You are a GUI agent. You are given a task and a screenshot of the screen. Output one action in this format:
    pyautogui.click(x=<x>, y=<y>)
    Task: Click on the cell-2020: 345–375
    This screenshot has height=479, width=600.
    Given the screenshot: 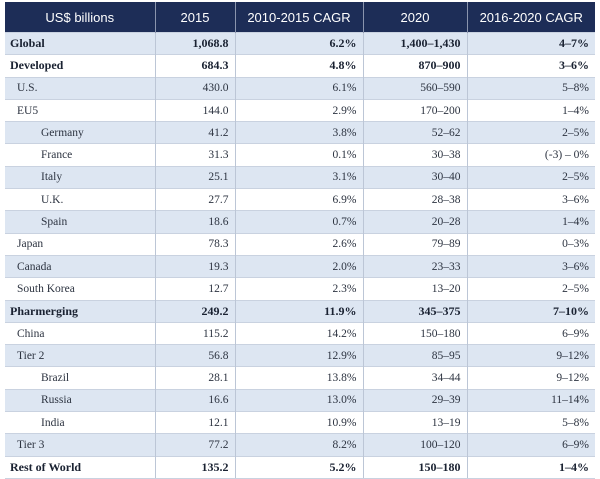 What is the action you would take?
    pyautogui.click(x=414, y=311)
    